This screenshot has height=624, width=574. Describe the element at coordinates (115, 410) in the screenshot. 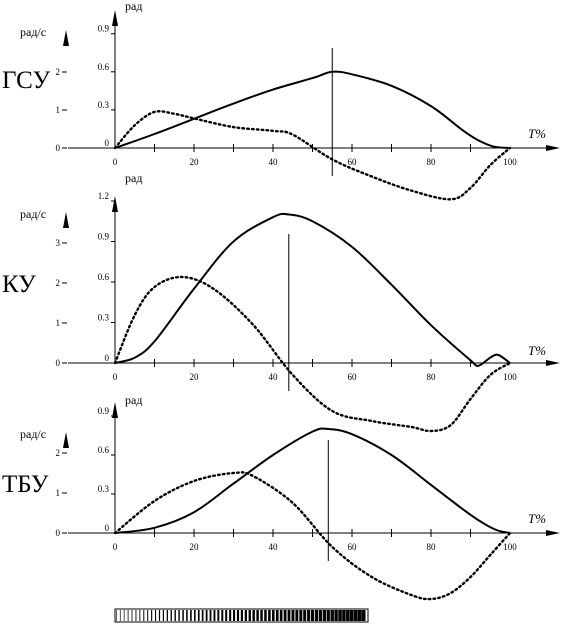

I see `rad-axis-arrow` at that location.